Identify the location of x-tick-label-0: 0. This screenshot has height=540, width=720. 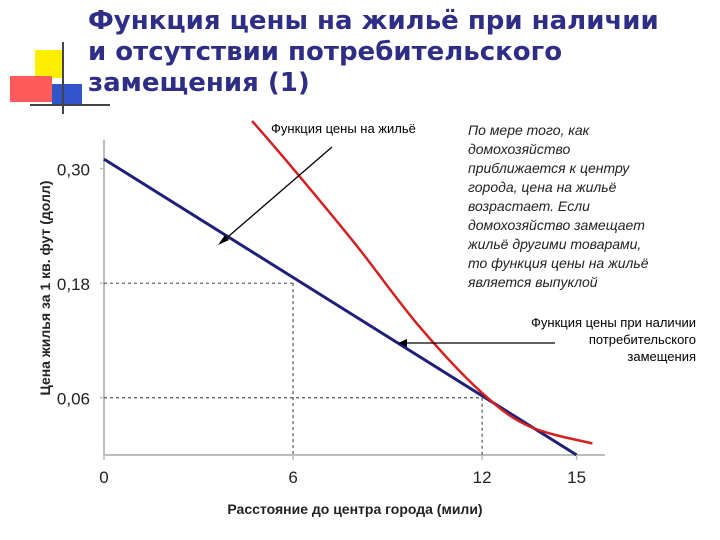
(103, 477).